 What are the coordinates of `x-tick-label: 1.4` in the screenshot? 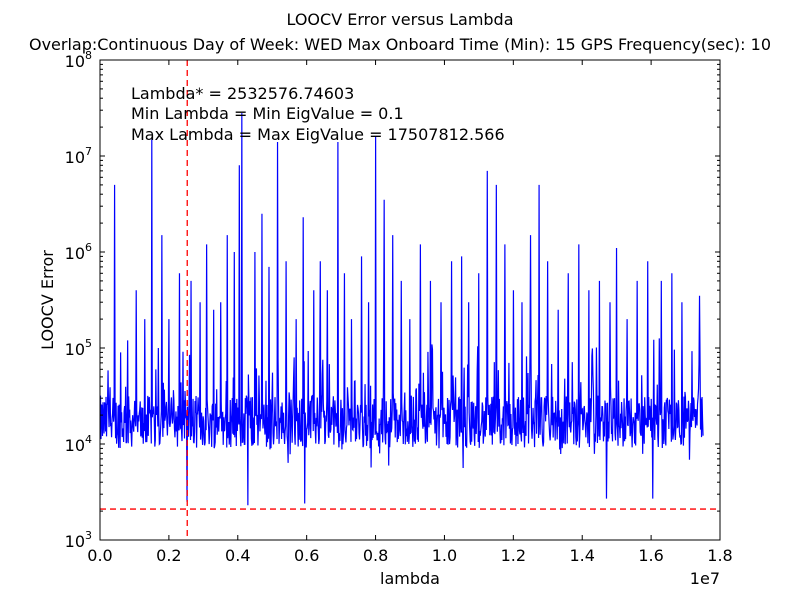 It's located at (581, 555).